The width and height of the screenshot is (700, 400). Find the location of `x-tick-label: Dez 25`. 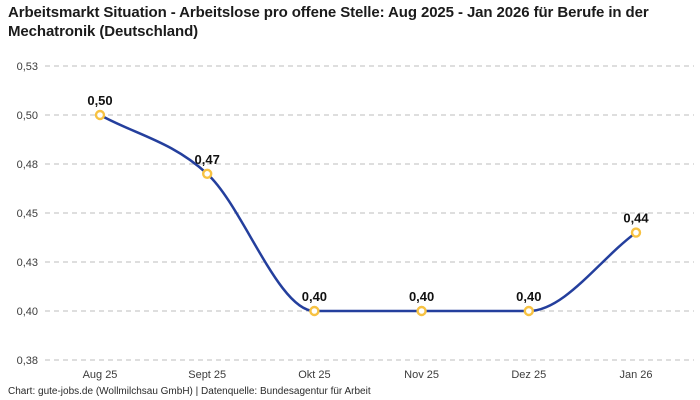

x-tick-label: Dez 25 is located at coordinates (528, 375).